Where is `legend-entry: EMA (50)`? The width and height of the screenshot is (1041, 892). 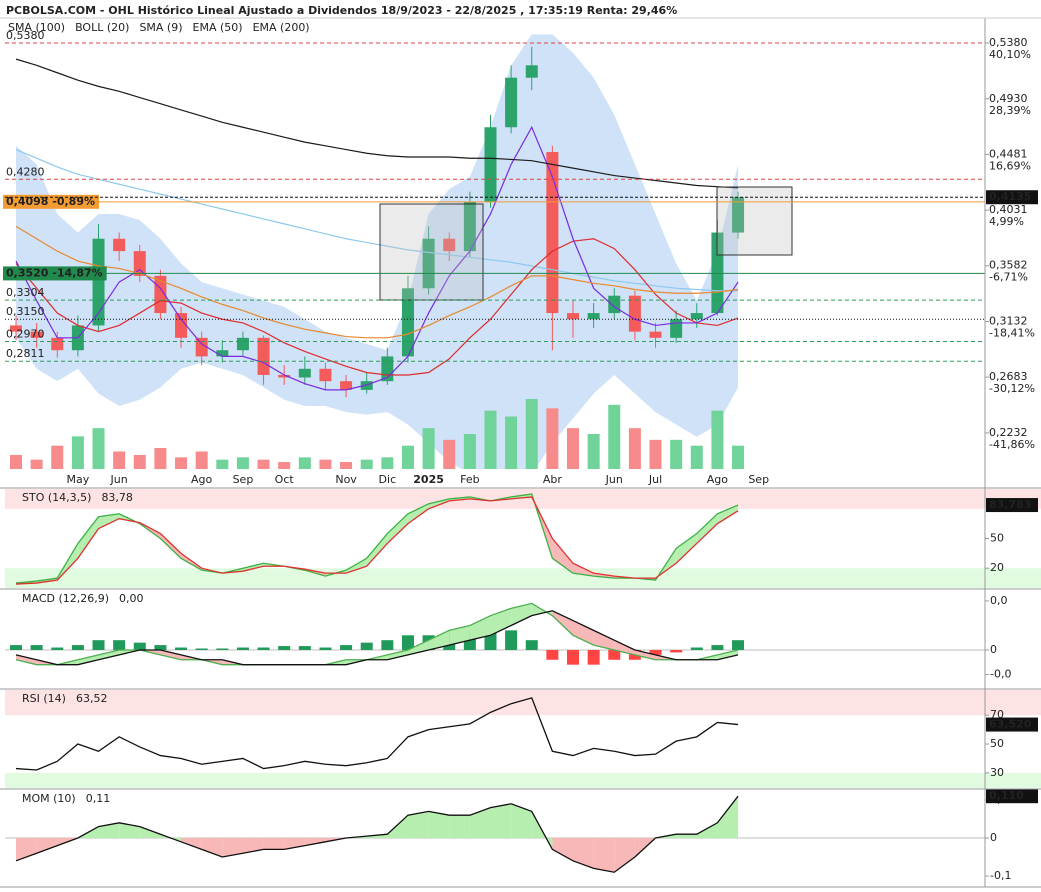 legend-entry: EMA (50) is located at coordinates (218, 27).